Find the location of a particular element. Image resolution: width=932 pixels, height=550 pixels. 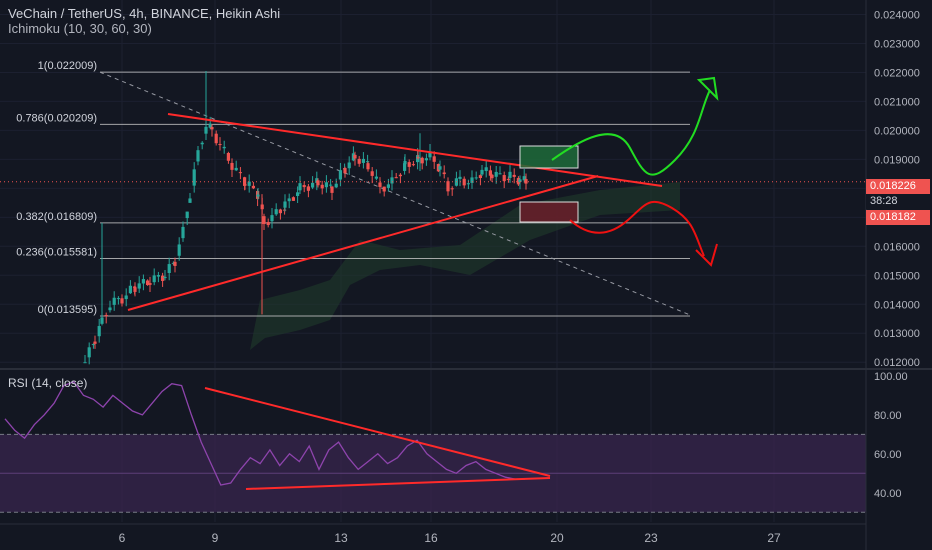

fib-level-label: 0(0.013595) is located at coordinates (67, 310).